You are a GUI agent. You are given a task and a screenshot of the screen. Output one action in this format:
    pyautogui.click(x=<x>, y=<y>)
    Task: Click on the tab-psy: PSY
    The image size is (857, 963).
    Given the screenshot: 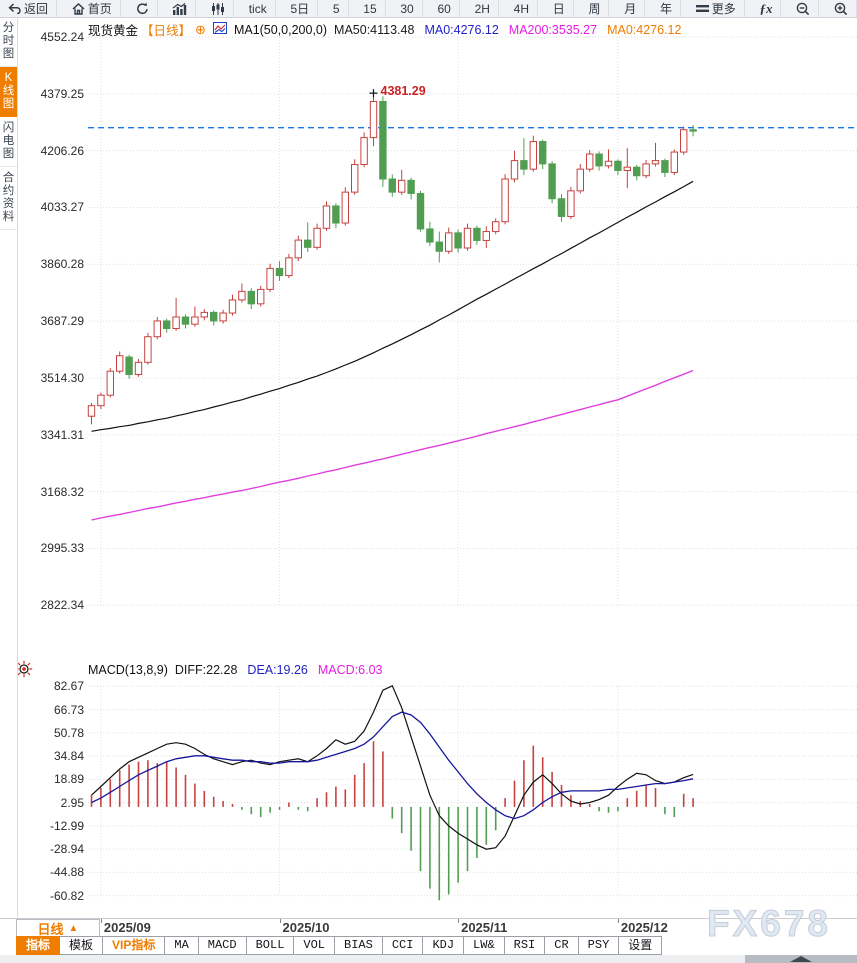 What is the action you would take?
    pyautogui.click(x=599, y=945)
    